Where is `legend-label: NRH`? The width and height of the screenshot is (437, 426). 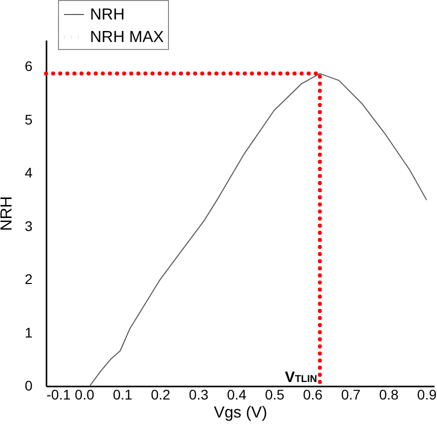 legend-label: NRH is located at coordinates (107, 15).